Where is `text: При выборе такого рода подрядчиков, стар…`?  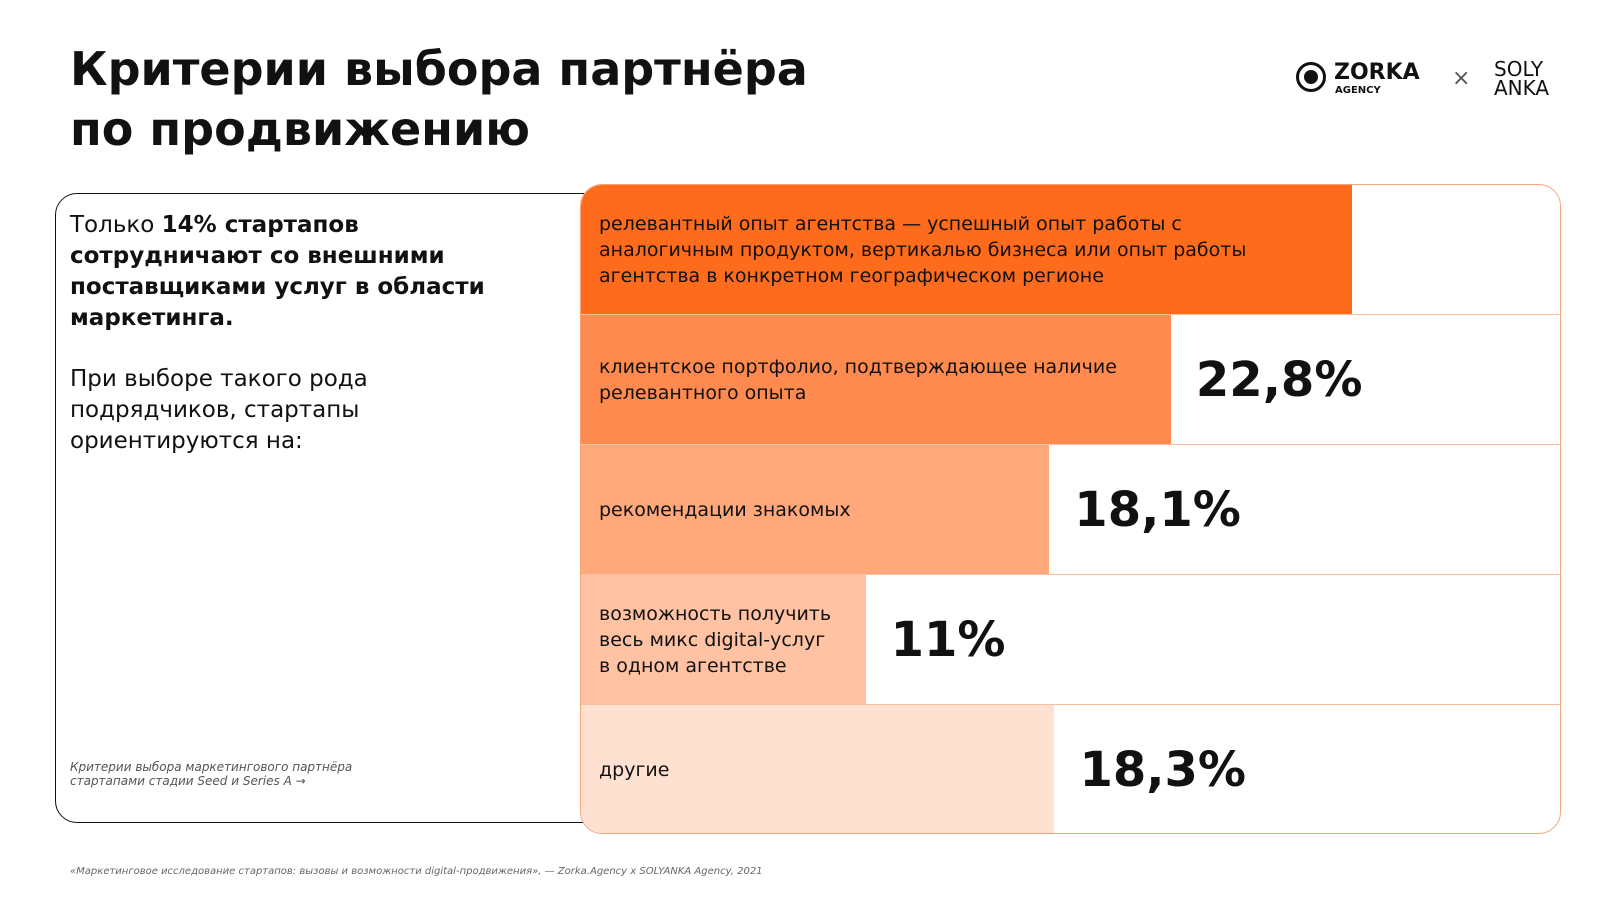 text: При выборе такого рода подрядчиков, стар… is located at coordinates (219, 410).